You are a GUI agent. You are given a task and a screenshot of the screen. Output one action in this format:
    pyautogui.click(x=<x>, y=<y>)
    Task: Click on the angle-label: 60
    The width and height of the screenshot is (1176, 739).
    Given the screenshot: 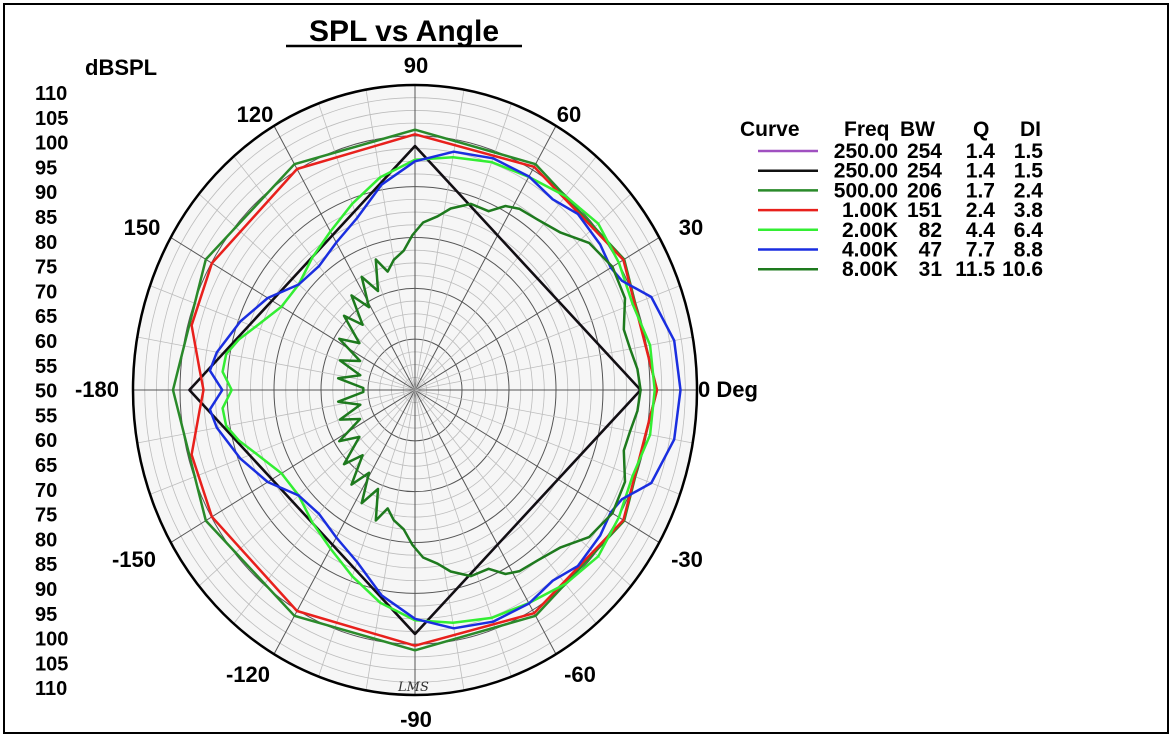 What is the action you would take?
    pyautogui.click(x=569, y=114)
    